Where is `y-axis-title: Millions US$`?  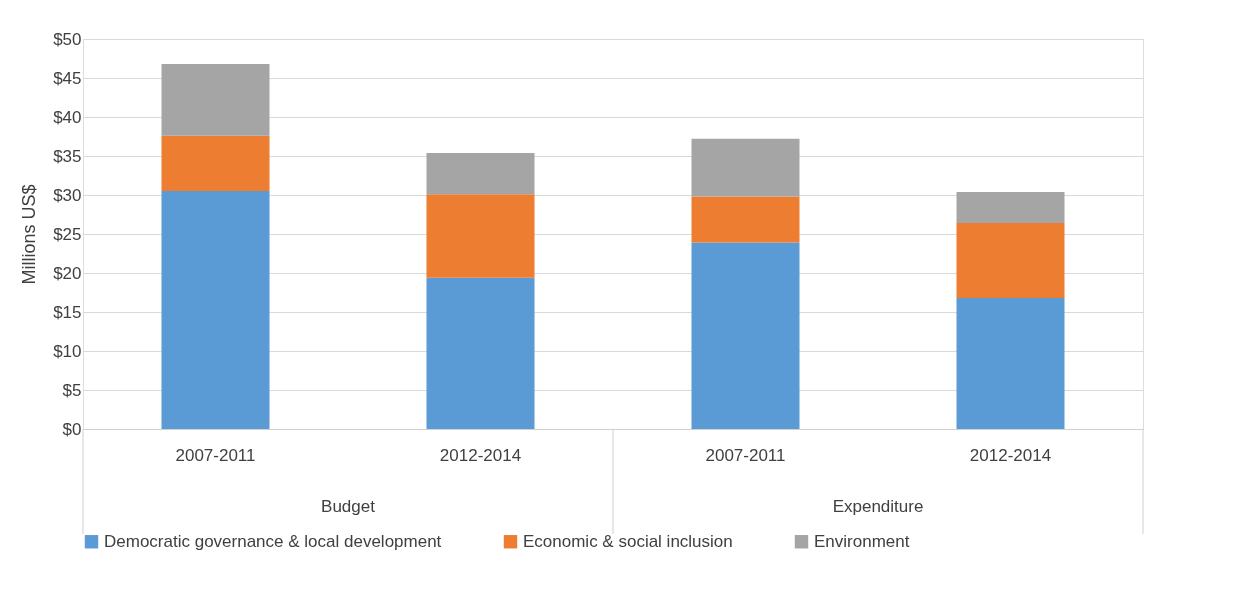
y-axis-title: Millions US$ is located at coordinates (29, 234).